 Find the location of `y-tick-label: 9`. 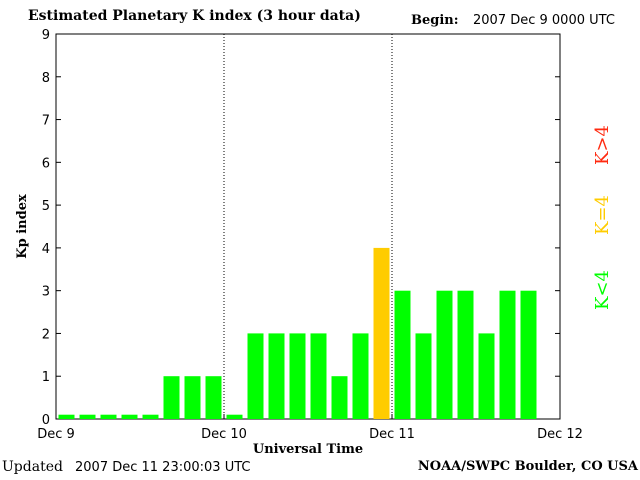

y-tick-label: 9 is located at coordinates (46, 35).